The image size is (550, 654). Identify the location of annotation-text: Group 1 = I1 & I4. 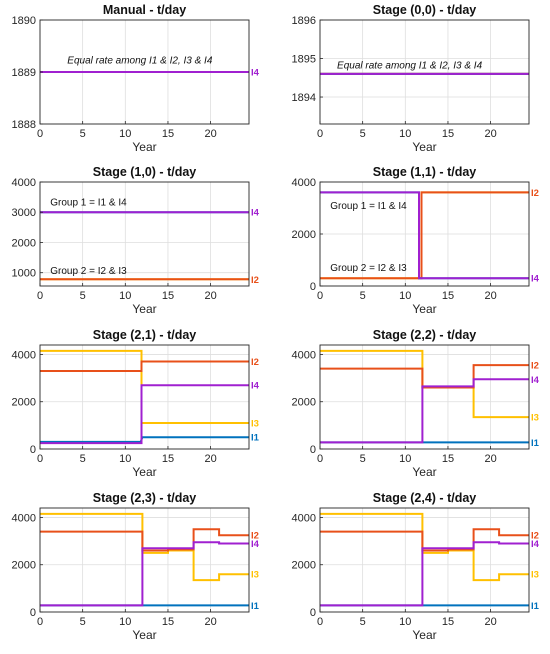
(368, 206).